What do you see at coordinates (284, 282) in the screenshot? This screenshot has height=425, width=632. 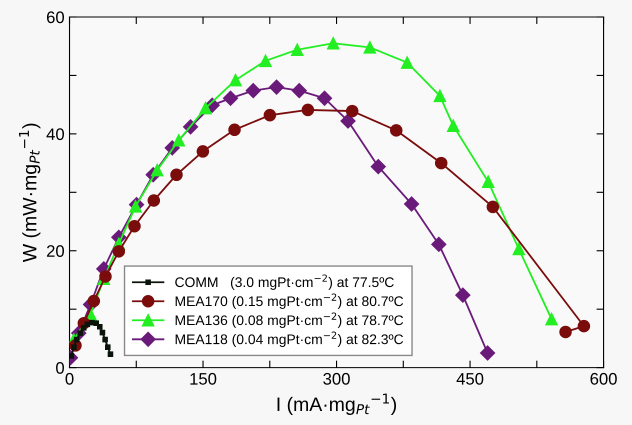 I see `legend-label: COMM (3.0 mgPt·cm$^{−2}$) at 77.5ºC` at bounding box center [284, 282].